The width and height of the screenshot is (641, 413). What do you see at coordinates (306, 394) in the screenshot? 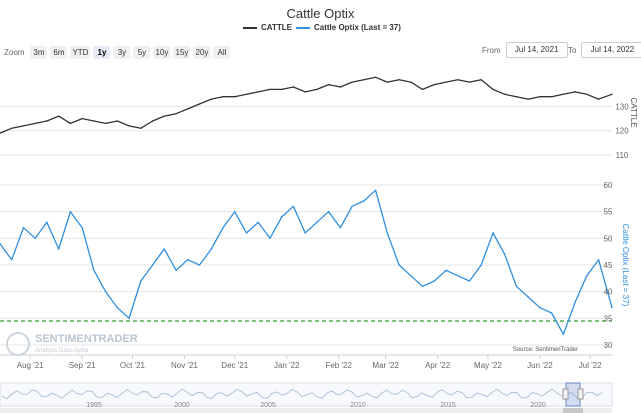
I see `navigator-background` at bounding box center [306, 394].